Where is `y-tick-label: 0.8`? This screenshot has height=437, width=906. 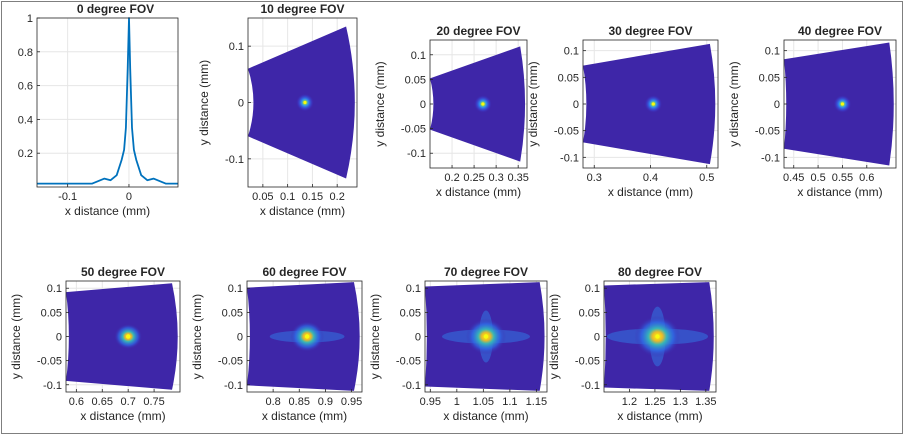
y-tick-label: 0.8 is located at coordinates (25, 53).